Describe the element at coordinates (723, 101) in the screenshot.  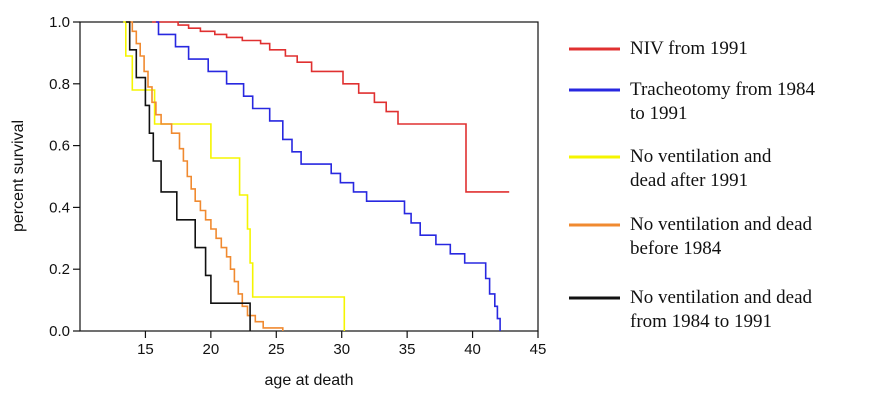
I see `legend-label-1: Tracheotomy from 1984 to 1991` at that location.